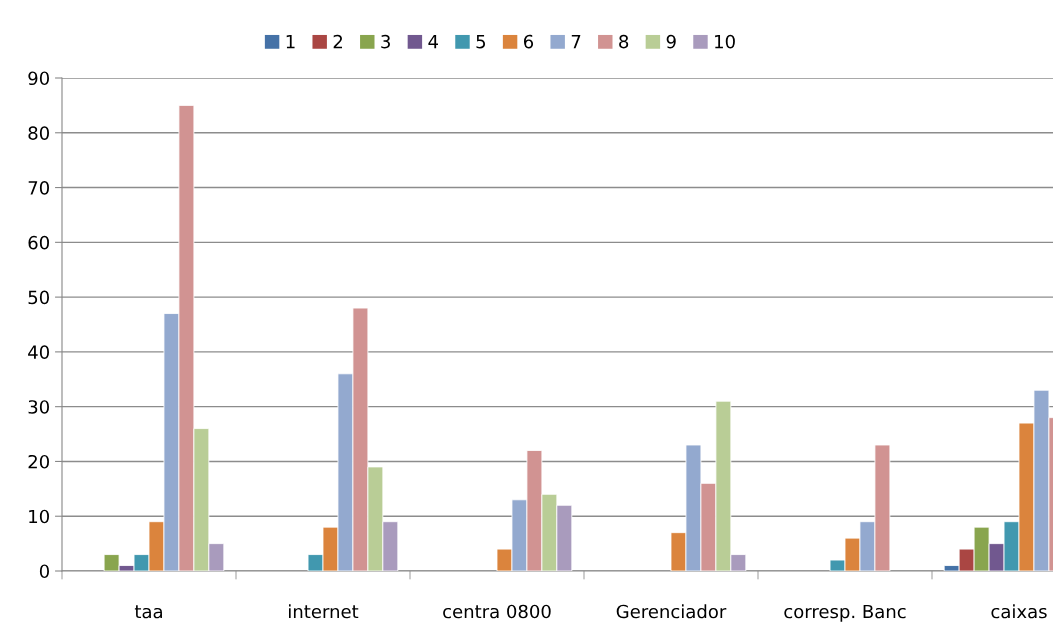 The height and width of the screenshot is (626, 1053). What do you see at coordinates (44, 571) in the screenshot?
I see `y-tick-label: 0` at bounding box center [44, 571].